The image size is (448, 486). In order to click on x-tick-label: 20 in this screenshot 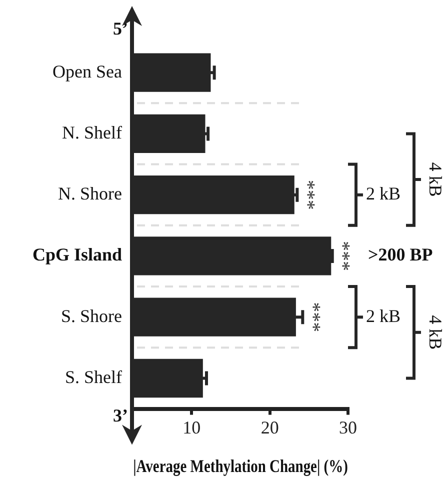, I will do `click(269, 427)`.